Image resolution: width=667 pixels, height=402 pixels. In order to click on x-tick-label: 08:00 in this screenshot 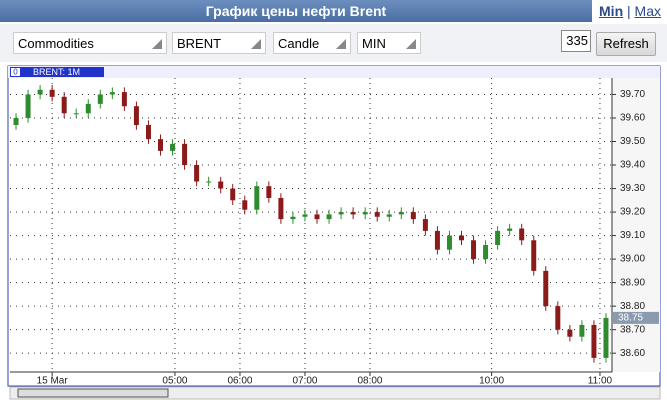, I will do `click(369, 381)`.